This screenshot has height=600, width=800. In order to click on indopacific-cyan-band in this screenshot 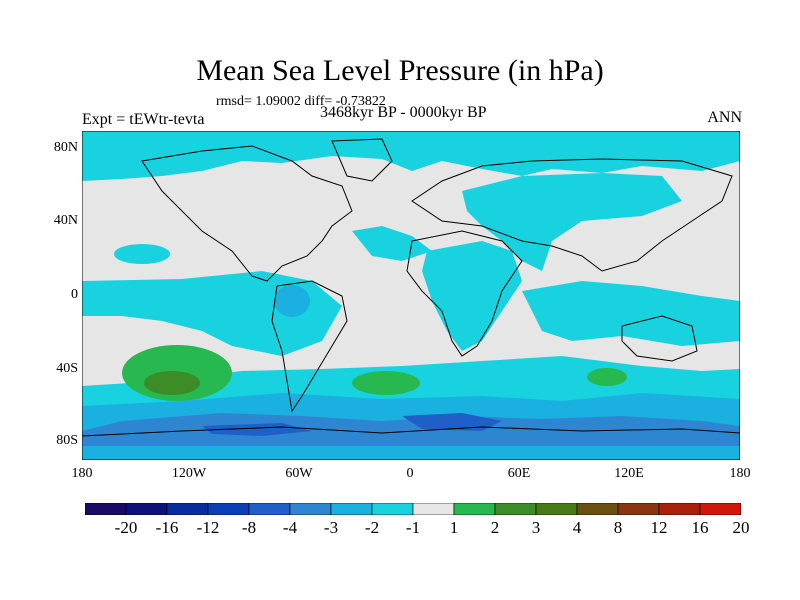, I will do `click(631, 313)`.